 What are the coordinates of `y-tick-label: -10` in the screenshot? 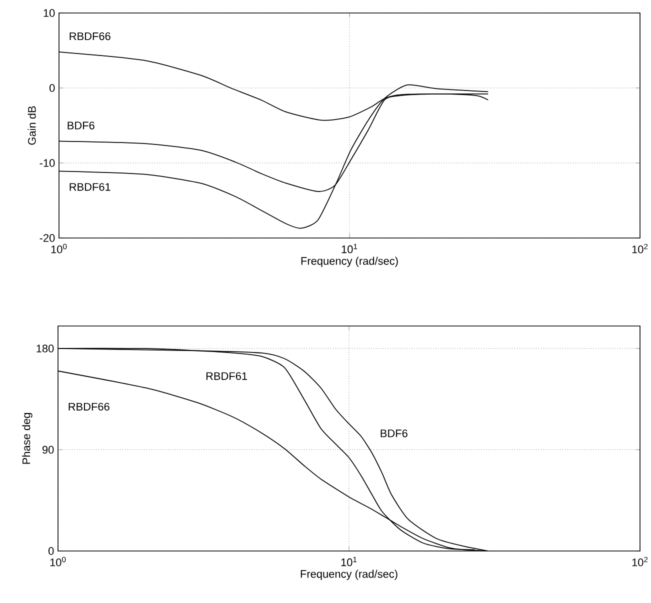 It's located at (47, 163).